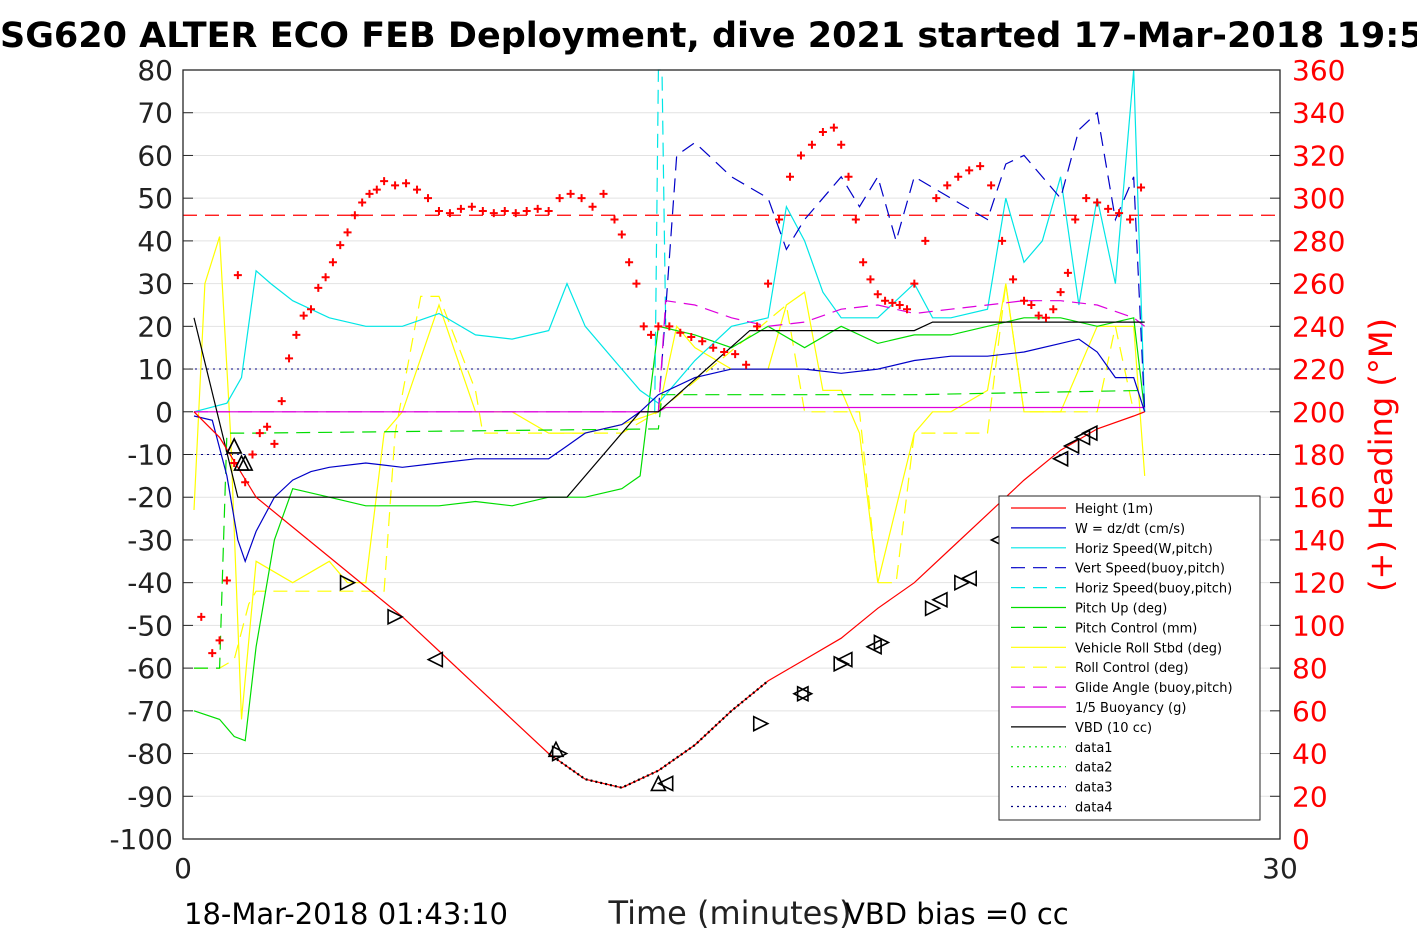 This screenshot has width=1417, height=945. What do you see at coordinates (1301, 839) in the screenshot?
I see `y2-tick-label: 0` at bounding box center [1301, 839].